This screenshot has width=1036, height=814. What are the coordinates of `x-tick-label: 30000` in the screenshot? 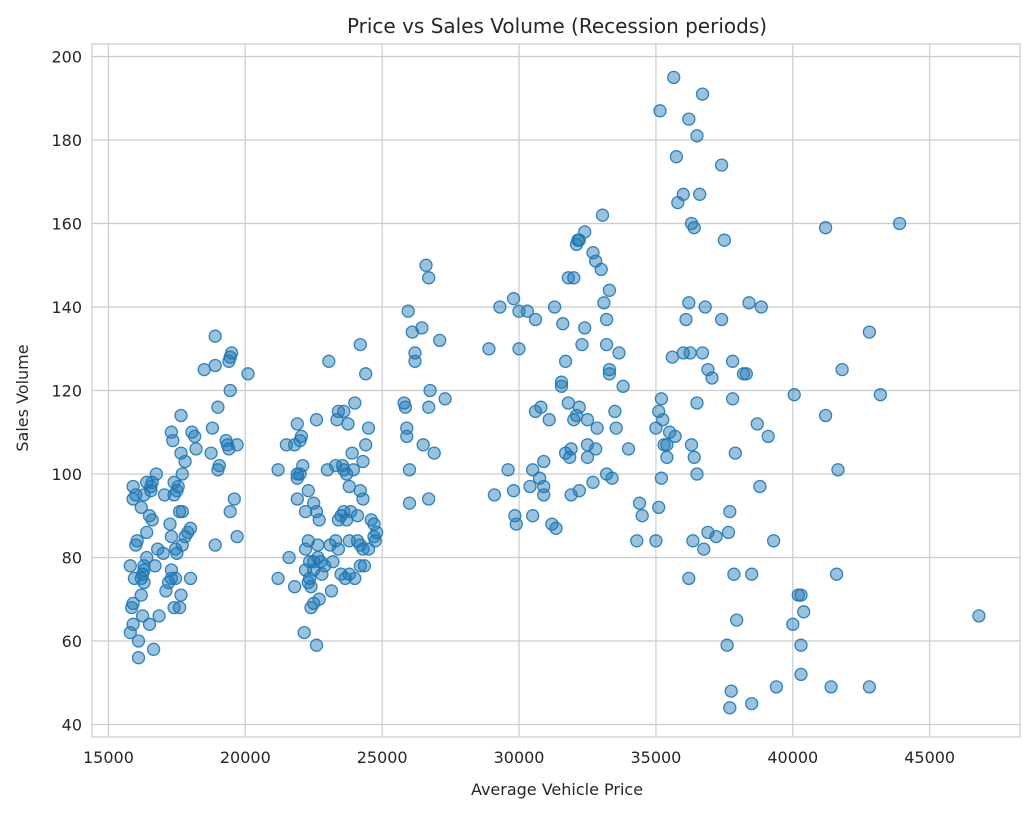 It's located at (519, 757).